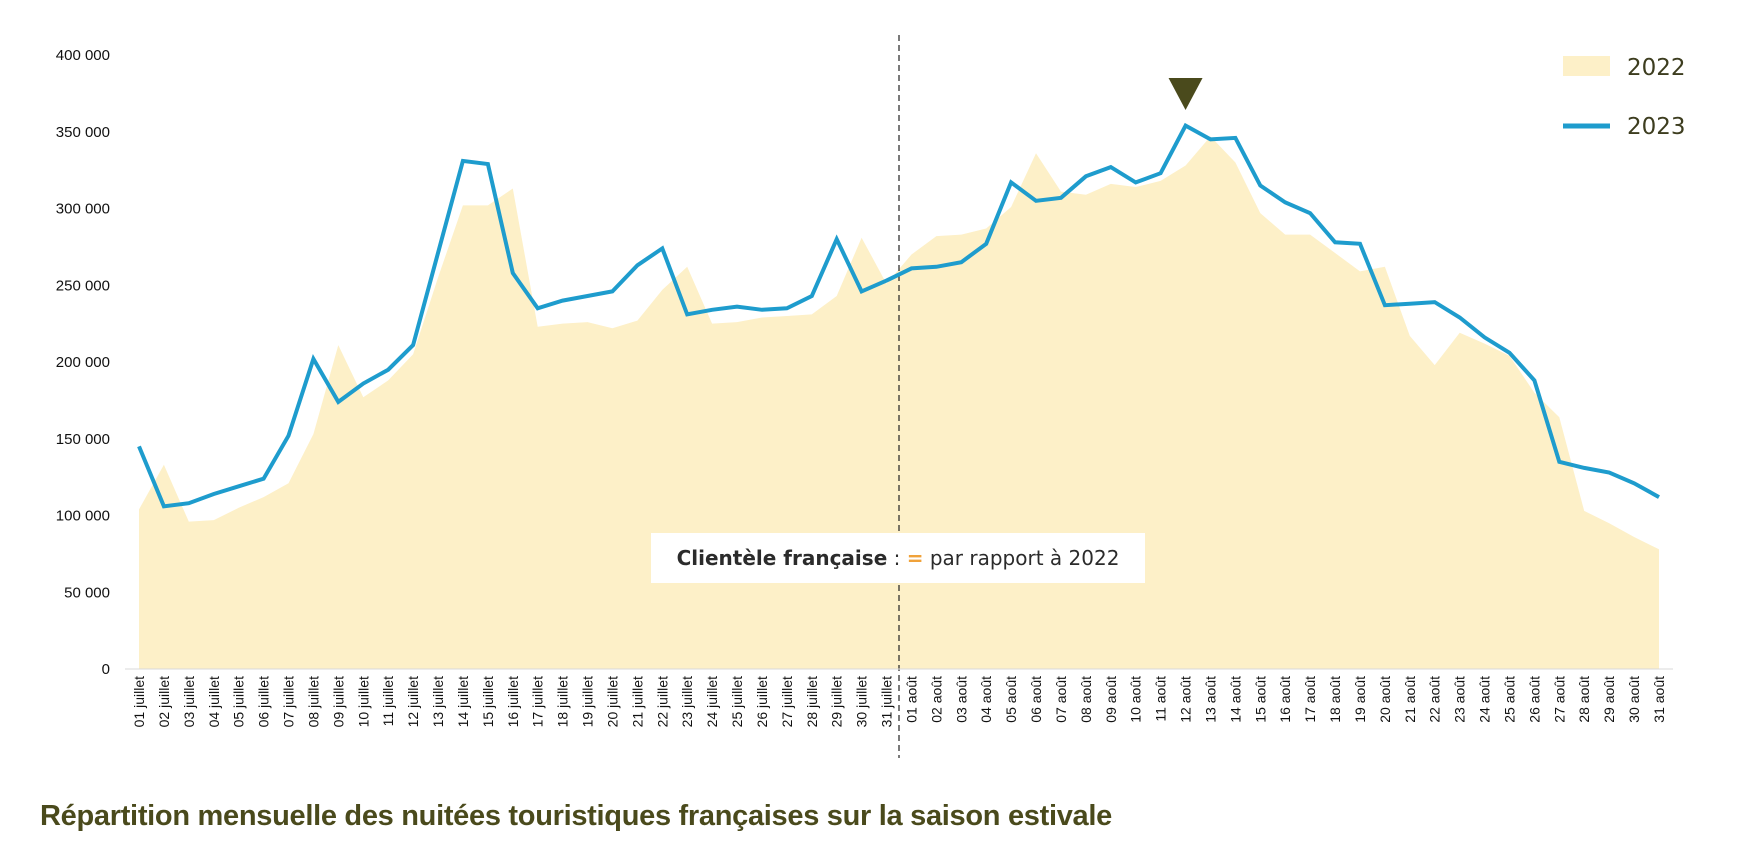 This screenshot has width=1744, height=846. I want to click on x-tick-label: 17 août, so click(1310, 699).